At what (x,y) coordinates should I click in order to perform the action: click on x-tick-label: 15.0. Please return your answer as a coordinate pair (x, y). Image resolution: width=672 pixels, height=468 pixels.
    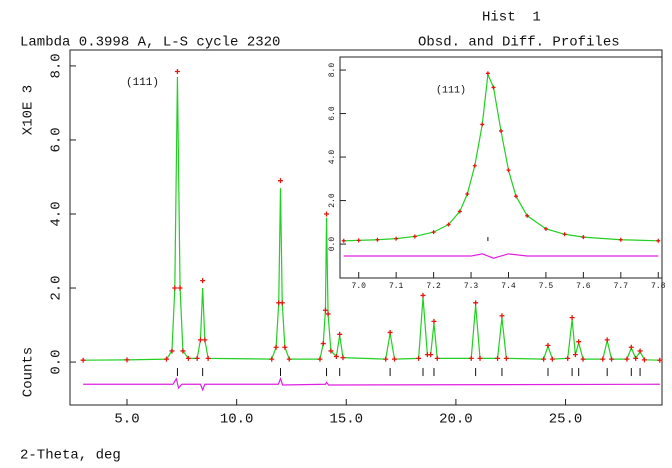
    Looking at the image, I should click on (346, 420).